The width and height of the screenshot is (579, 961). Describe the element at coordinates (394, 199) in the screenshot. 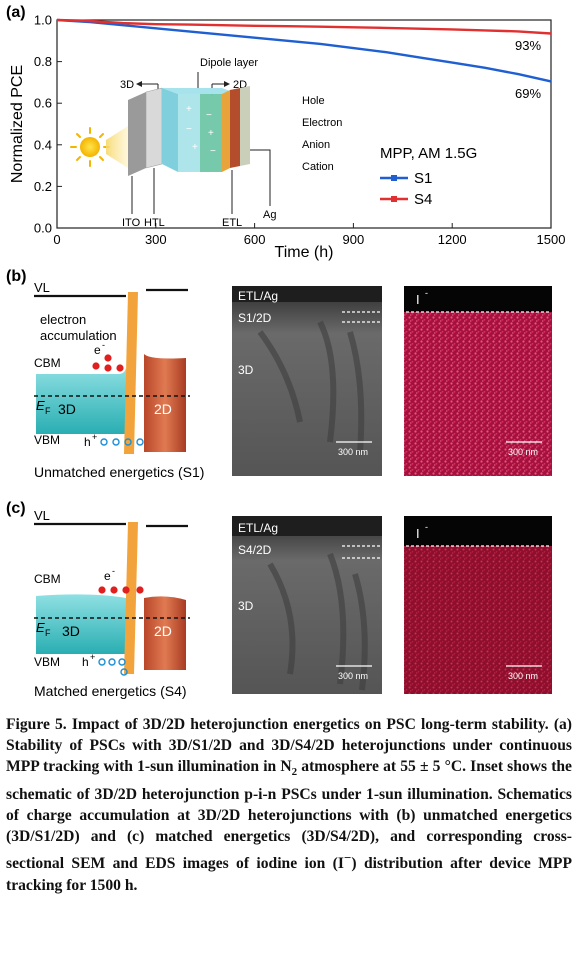

I see `legend-marker-s4` at that location.